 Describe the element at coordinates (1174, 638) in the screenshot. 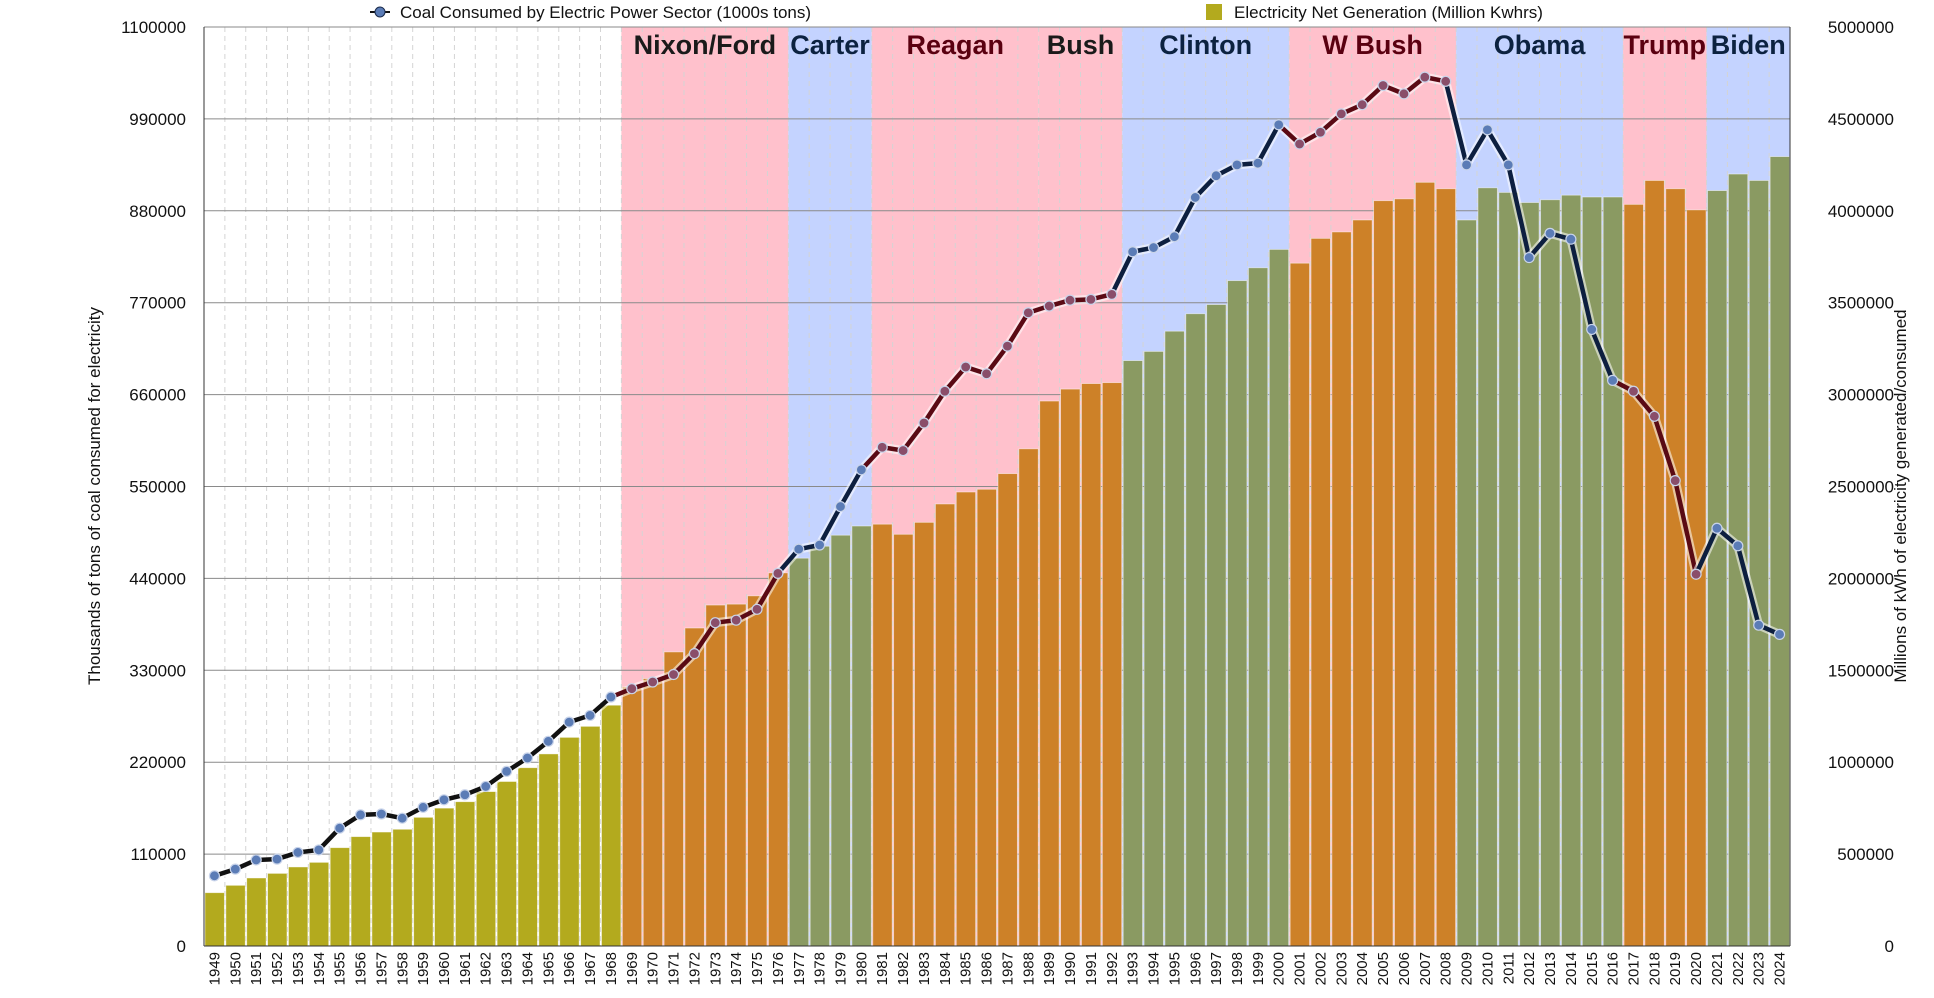

I see `bar-1995` at that location.